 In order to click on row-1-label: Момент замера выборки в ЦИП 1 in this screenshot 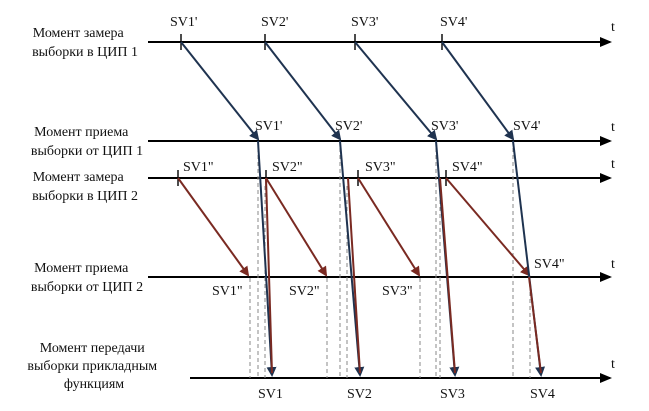, I will do `click(85, 43)`.